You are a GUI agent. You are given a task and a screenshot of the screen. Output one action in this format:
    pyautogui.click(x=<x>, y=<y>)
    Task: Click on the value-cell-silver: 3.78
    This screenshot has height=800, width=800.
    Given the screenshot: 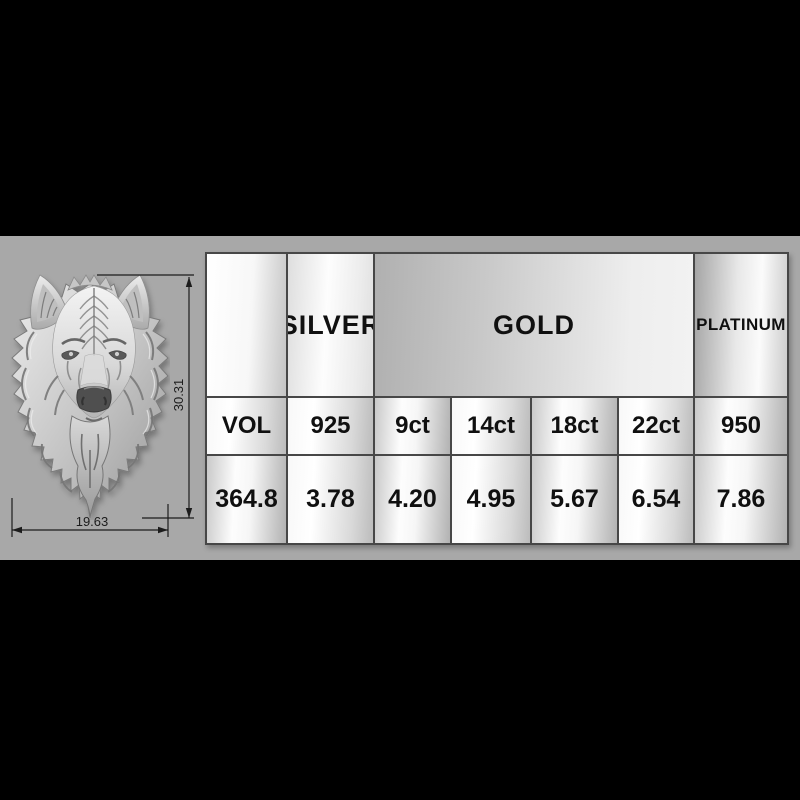 What is the action you would take?
    pyautogui.click(x=330, y=499)
    